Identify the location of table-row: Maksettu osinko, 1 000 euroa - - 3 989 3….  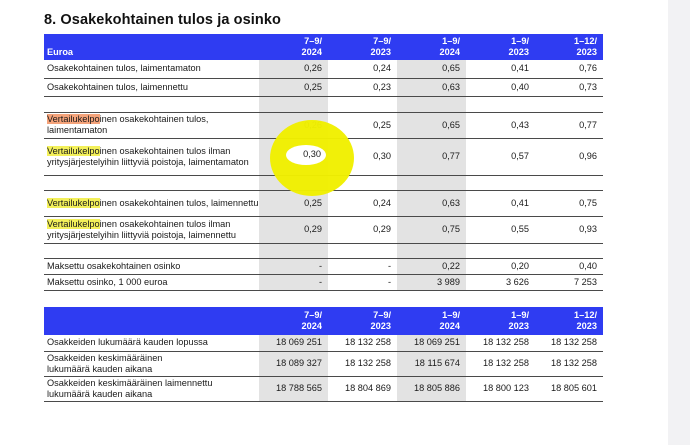
(323, 282).